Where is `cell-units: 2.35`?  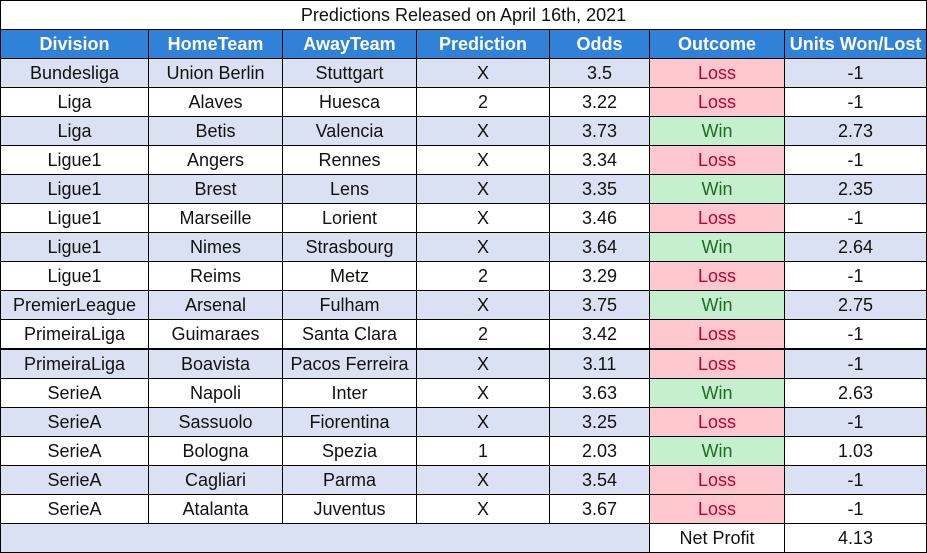
cell-units: 2.35 is located at coordinates (855, 189).